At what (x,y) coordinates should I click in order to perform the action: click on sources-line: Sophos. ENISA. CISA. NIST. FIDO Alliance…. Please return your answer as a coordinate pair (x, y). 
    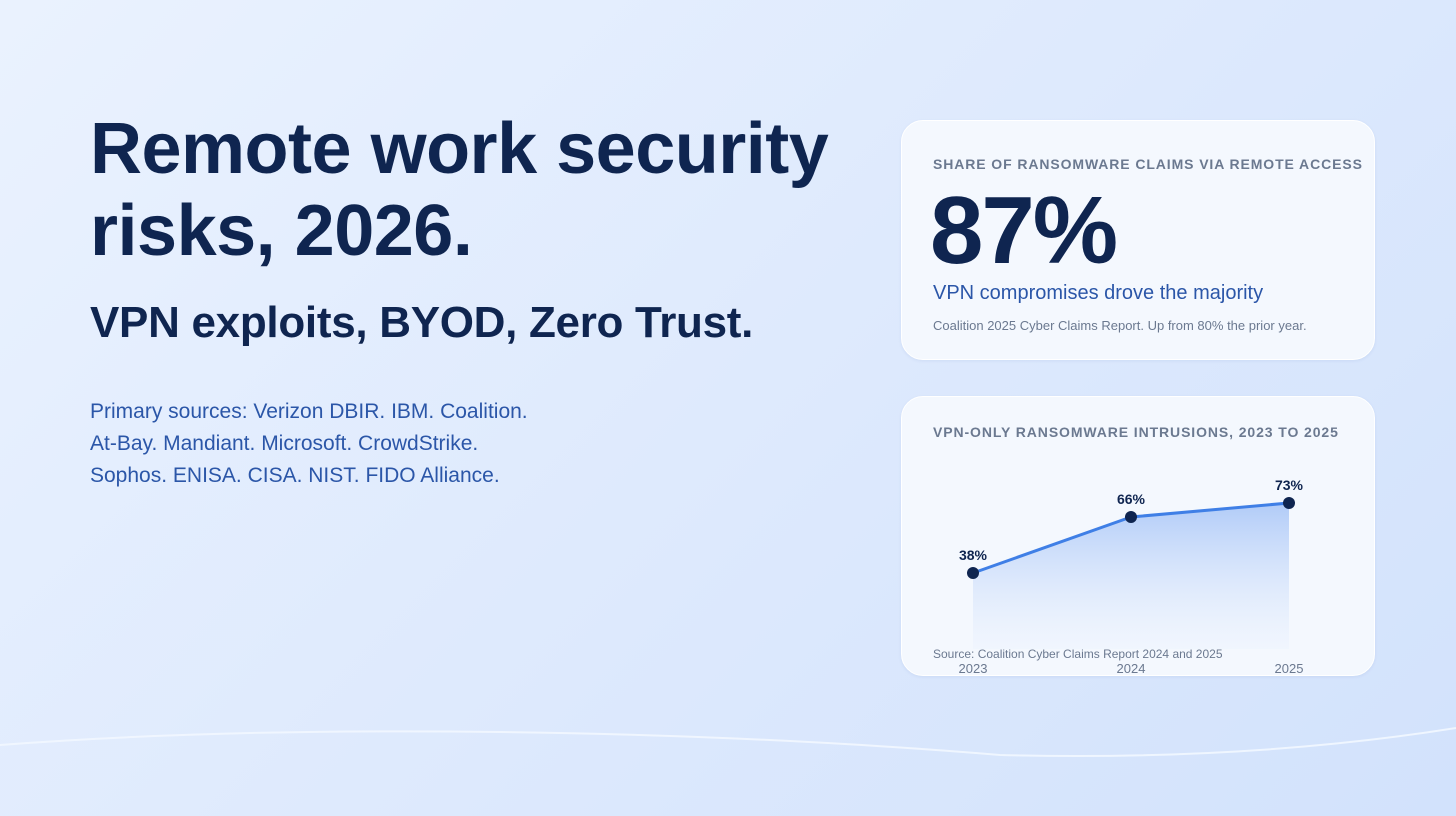
    Looking at the image, I should click on (295, 475).